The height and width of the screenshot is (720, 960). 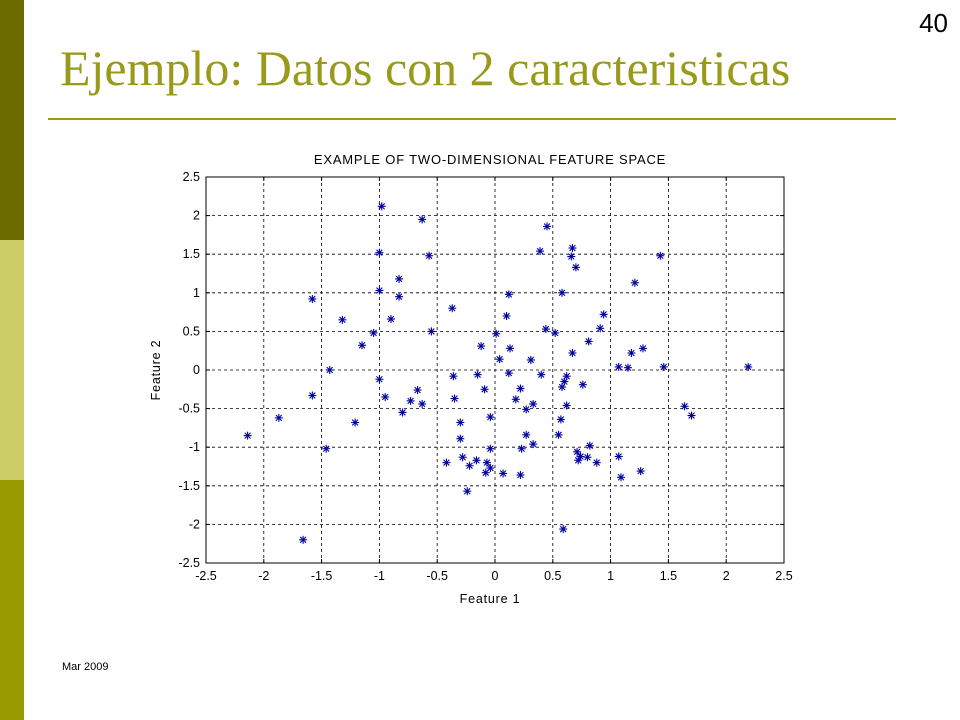 What do you see at coordinates (552, 576) in the screenshot?
I see `x-tick-label: 0.5` at bounding box center [552, 576].